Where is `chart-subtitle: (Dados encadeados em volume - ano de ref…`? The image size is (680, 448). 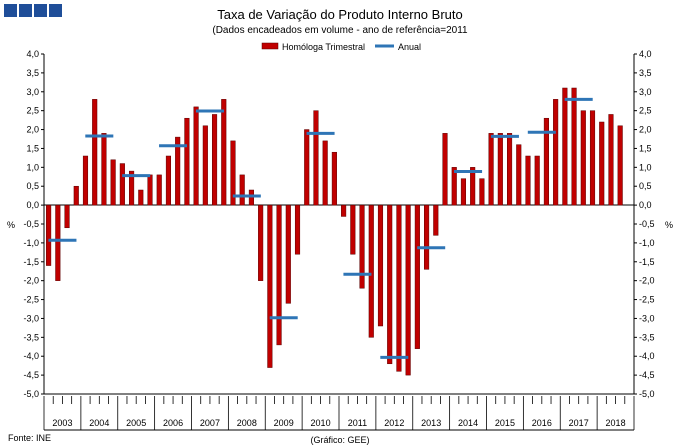 chart-subtitle: (Dados encadeados em volume - ano de ref… is located at coordinates (340, 30).